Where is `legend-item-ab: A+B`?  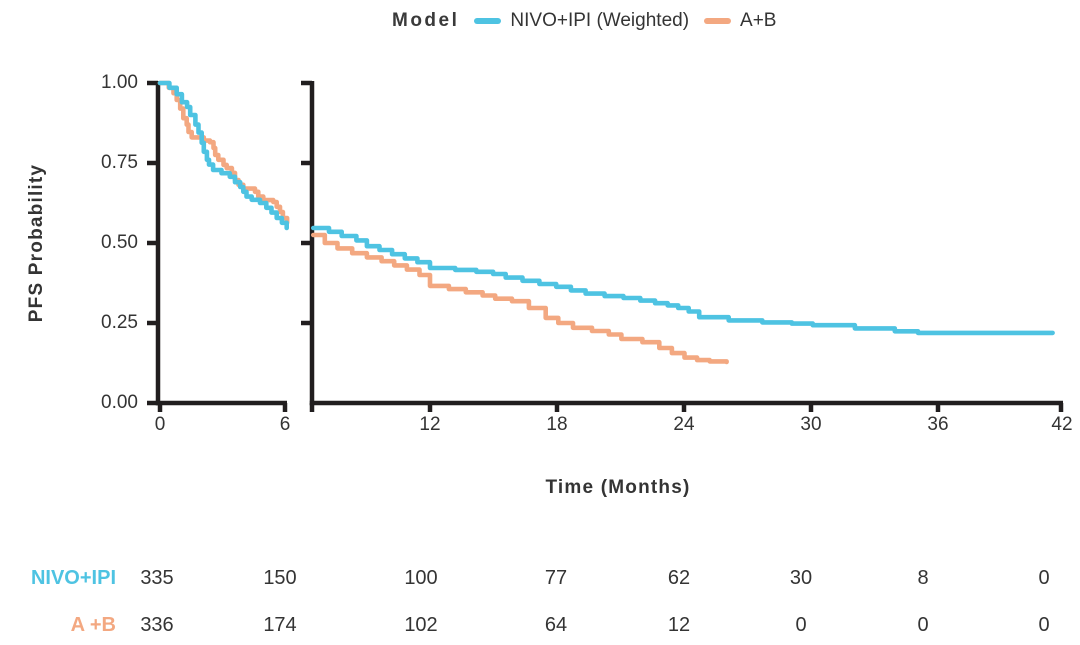
legend-item-ab: A+B is located at coordinates (740, 21).